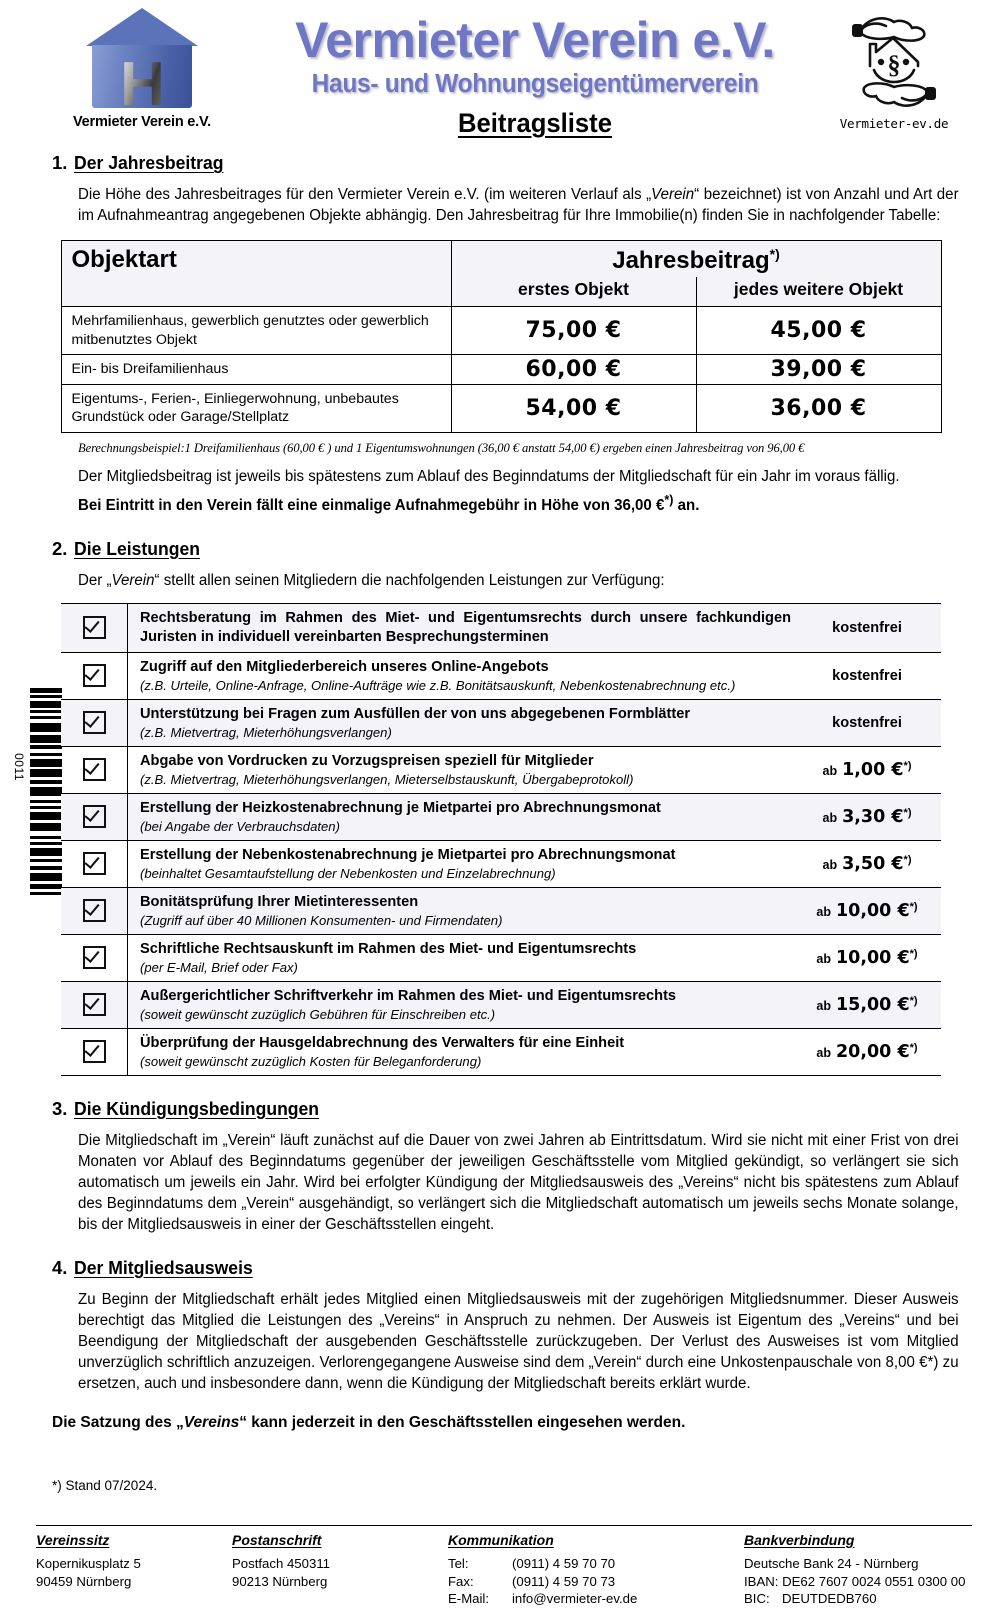 This screenshot has height=1608, width=1002. What do you see at coordinates (280, 1581) in the screenshot?
I see `footer-postanschrift-line2: 90213 Nürnberg` at bounding box center [280, 1581].